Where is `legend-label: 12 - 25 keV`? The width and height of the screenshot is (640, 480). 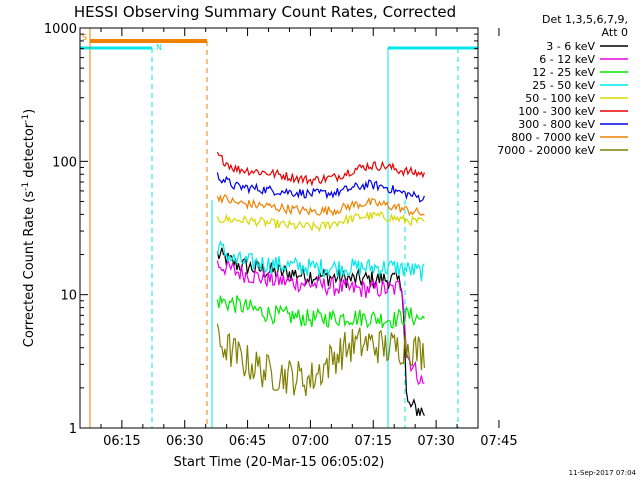
legend-label: 12 - 25 keV is located at coordinates (563, 72).